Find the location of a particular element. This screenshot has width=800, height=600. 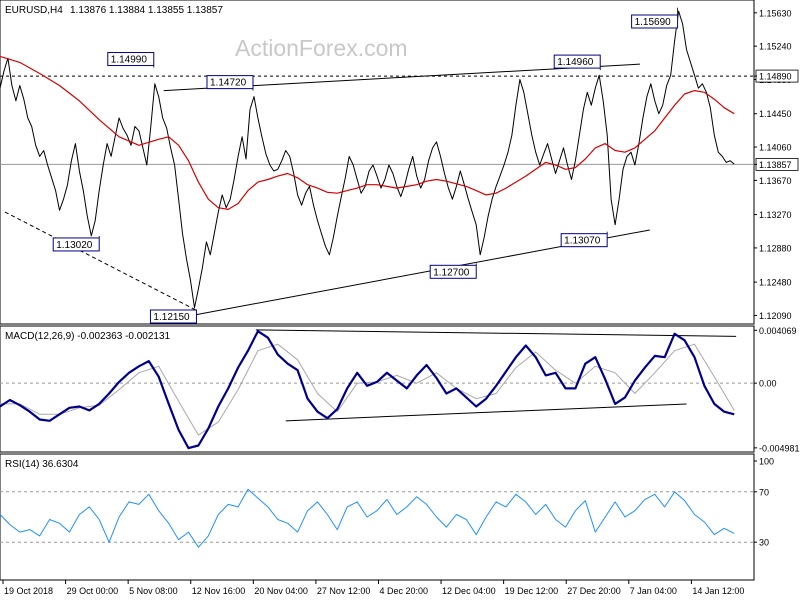

time-tick-label: 5 Nov 08:00 is located at coordinates (153, 591).